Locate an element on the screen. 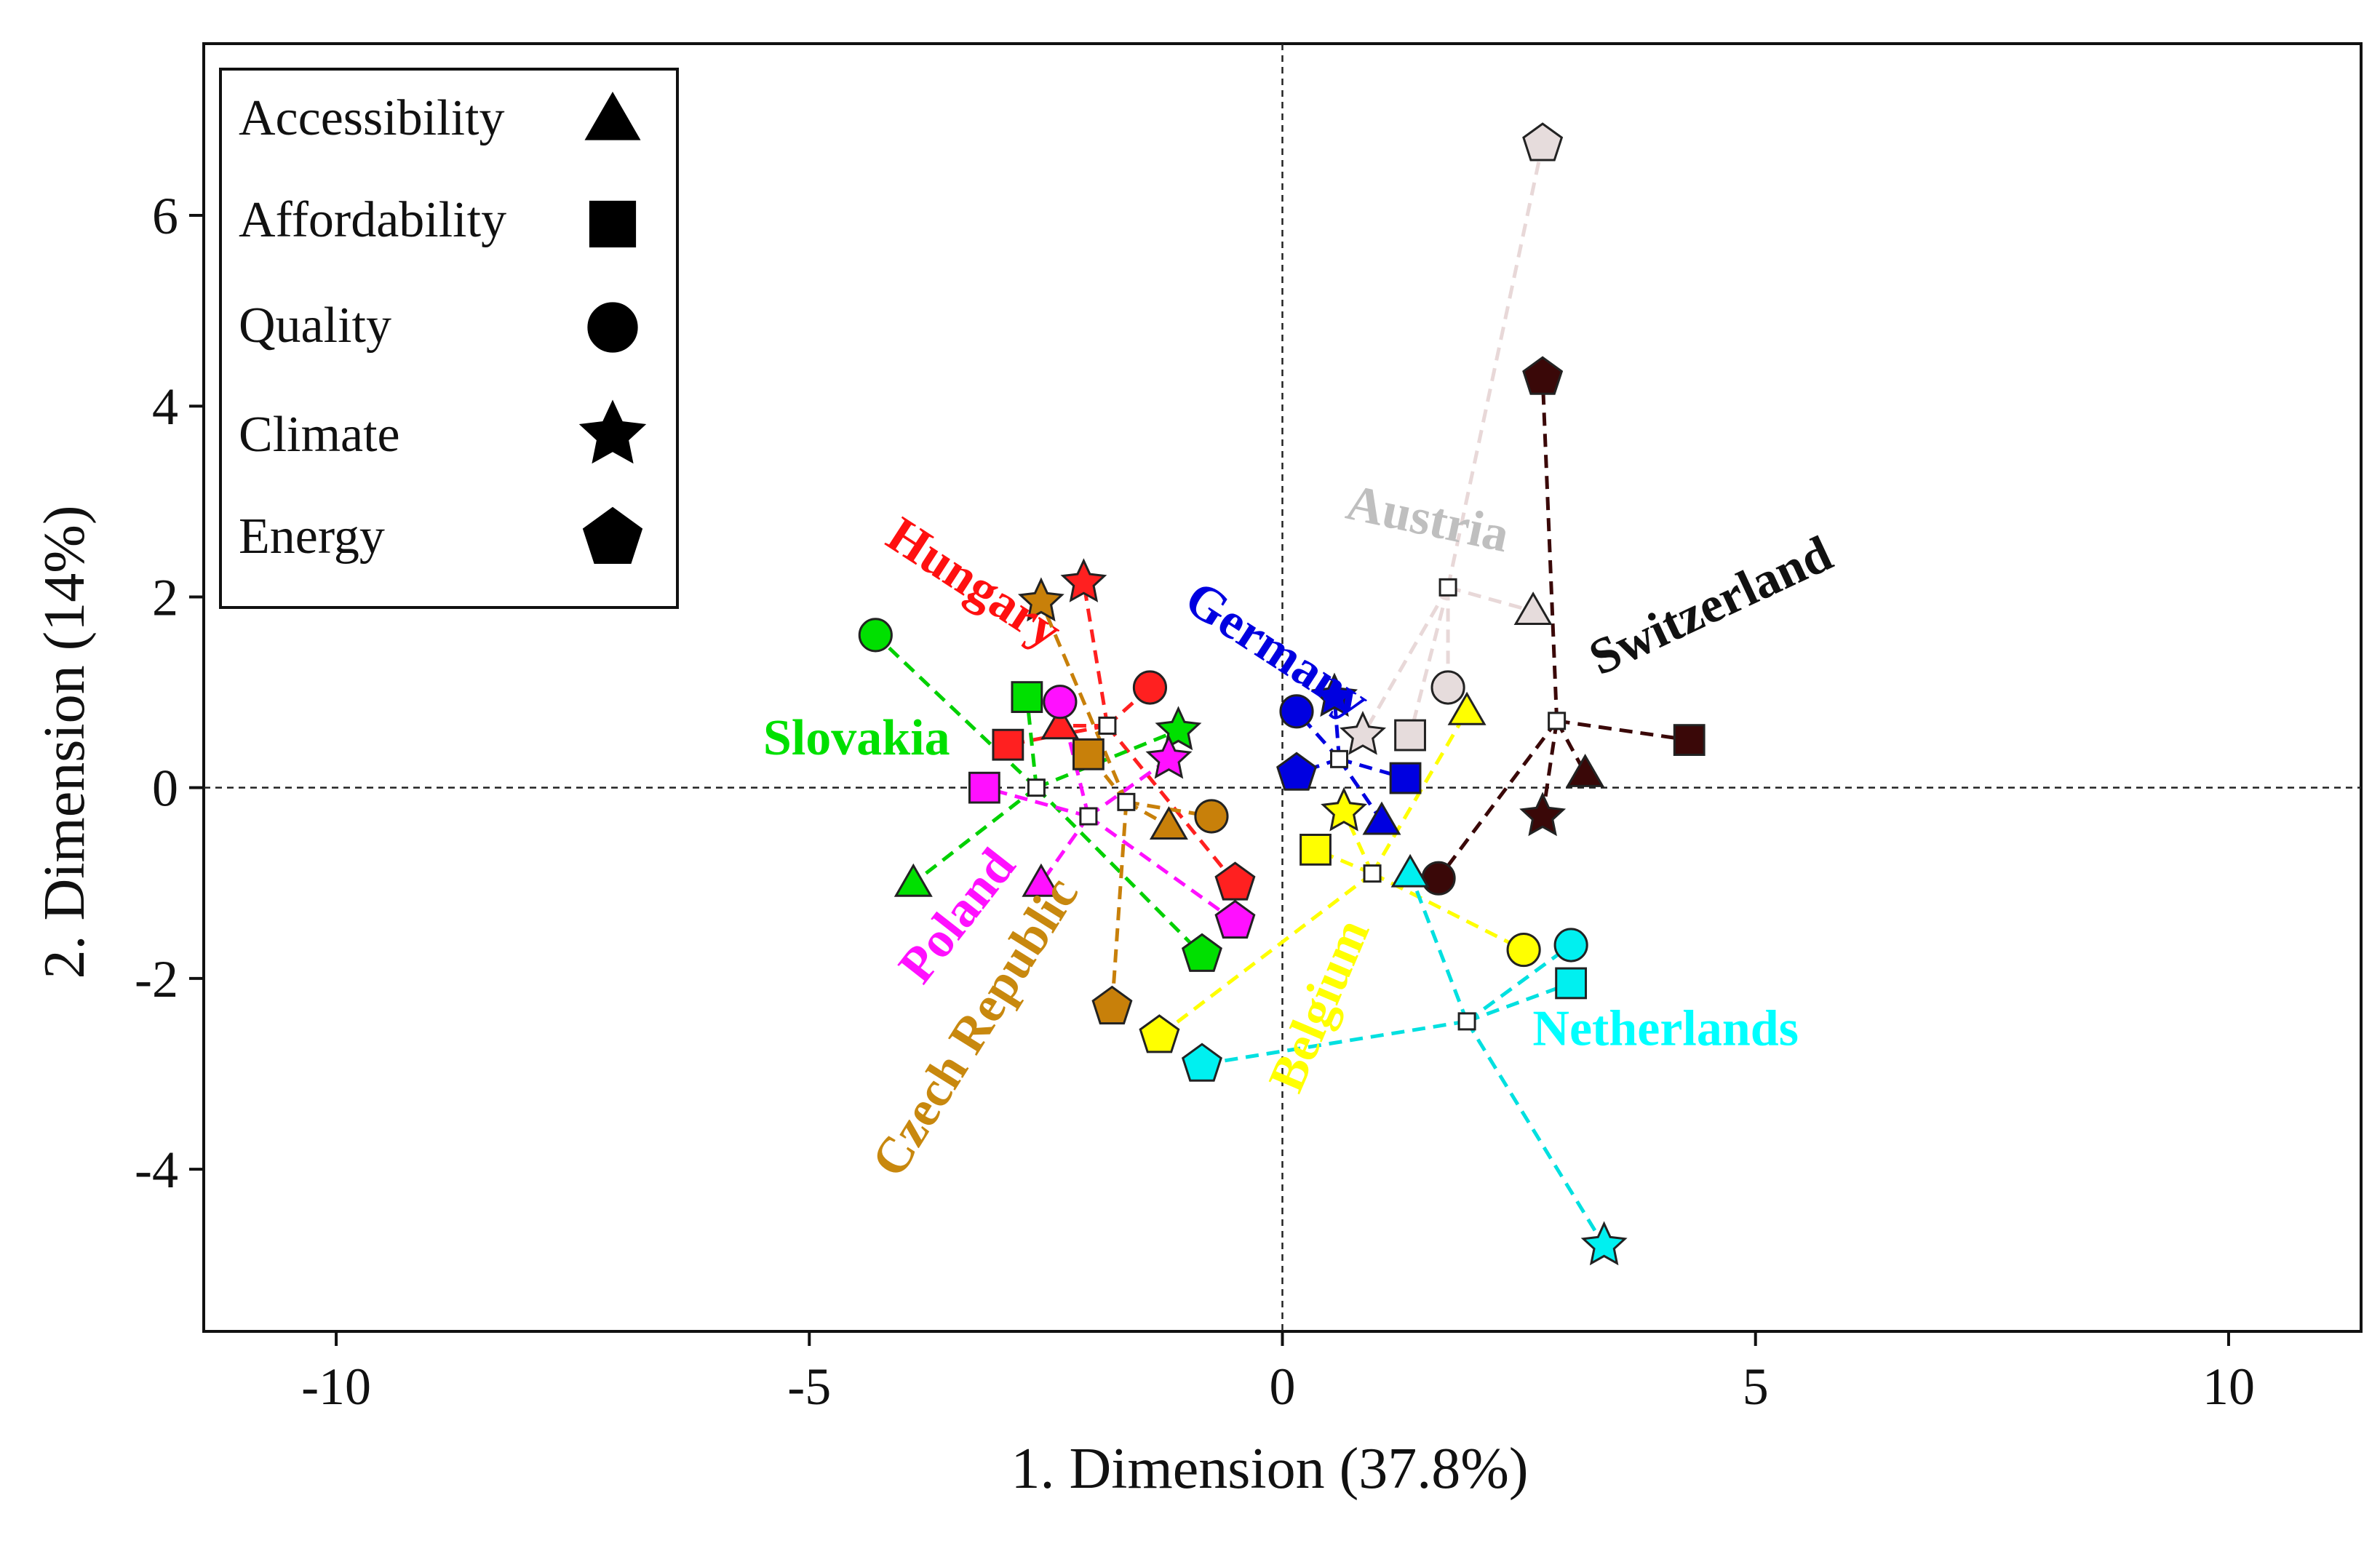  connector-netherlands-accessibility is located at coordinates (1438, 947).